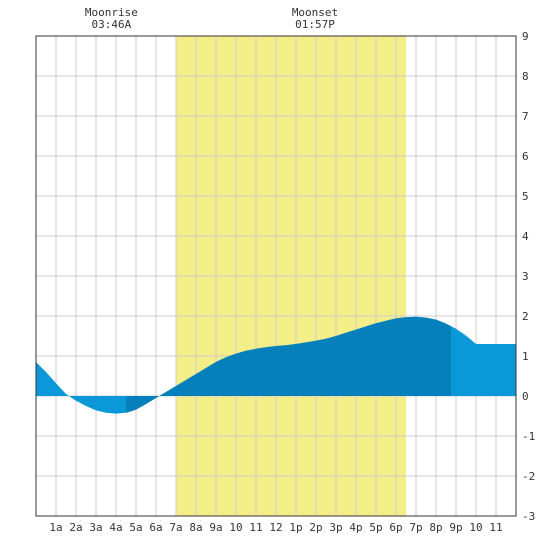 Image resolution: width=550 pixels, height=550 pixels. I want to click on x-tick-label: 2p, so click(315, 527).